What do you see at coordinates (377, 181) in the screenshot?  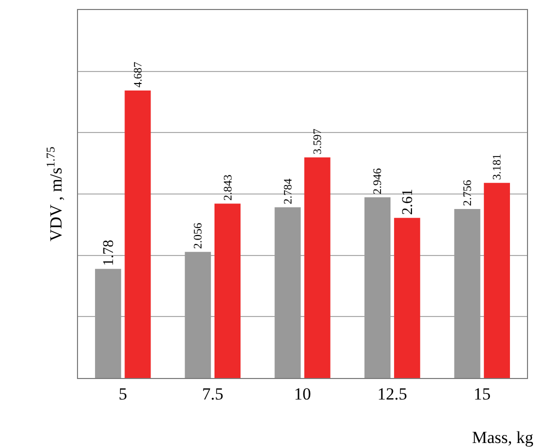 I see `data-label: 2.946` at bounding box center [377, 181].